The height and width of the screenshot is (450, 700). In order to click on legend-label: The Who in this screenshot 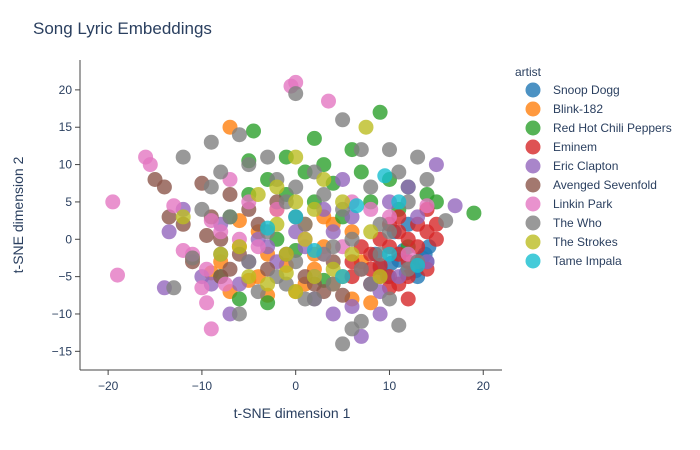, I will do `click(577, 223)`.